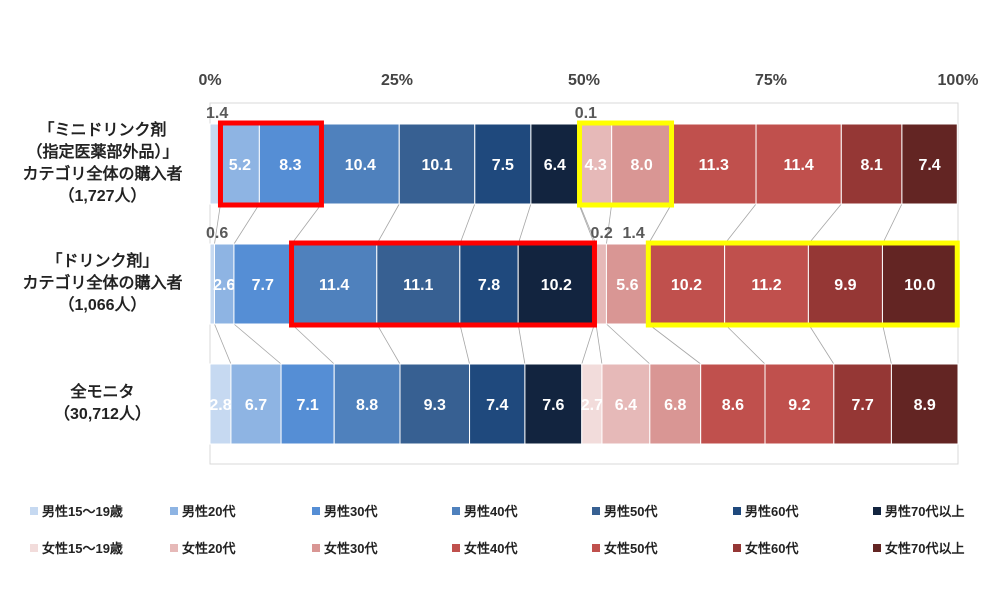  I want to click on data-label: 8.1, so click(871, 165).